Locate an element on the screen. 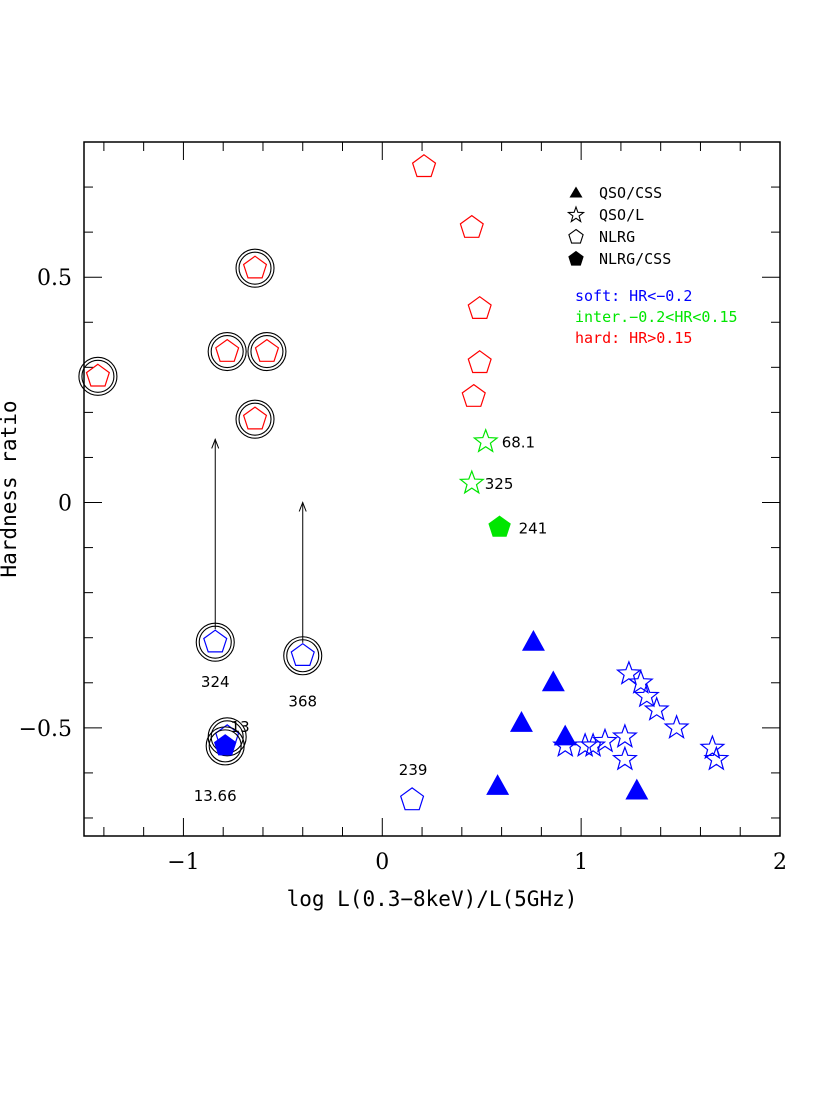 The width and height of the screenshot is (830, 1111). y-tick-label: 0.5 is located at coordinates (54, 278).